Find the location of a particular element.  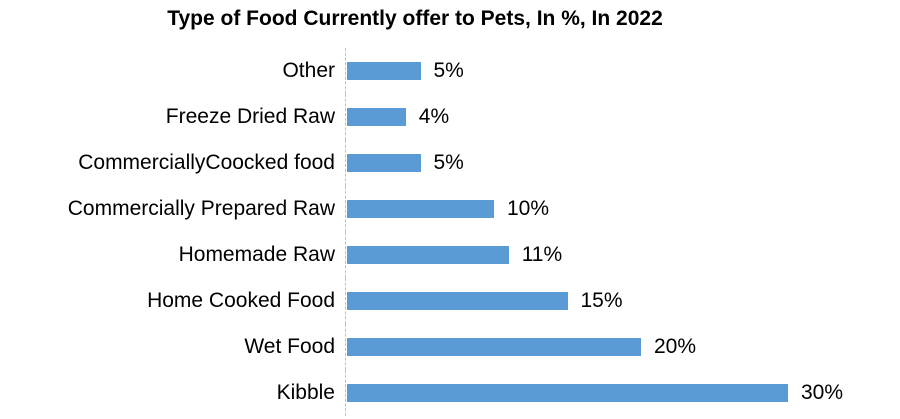

bar-row: Homemade Raw 11% is located at coordinates (450, 255).